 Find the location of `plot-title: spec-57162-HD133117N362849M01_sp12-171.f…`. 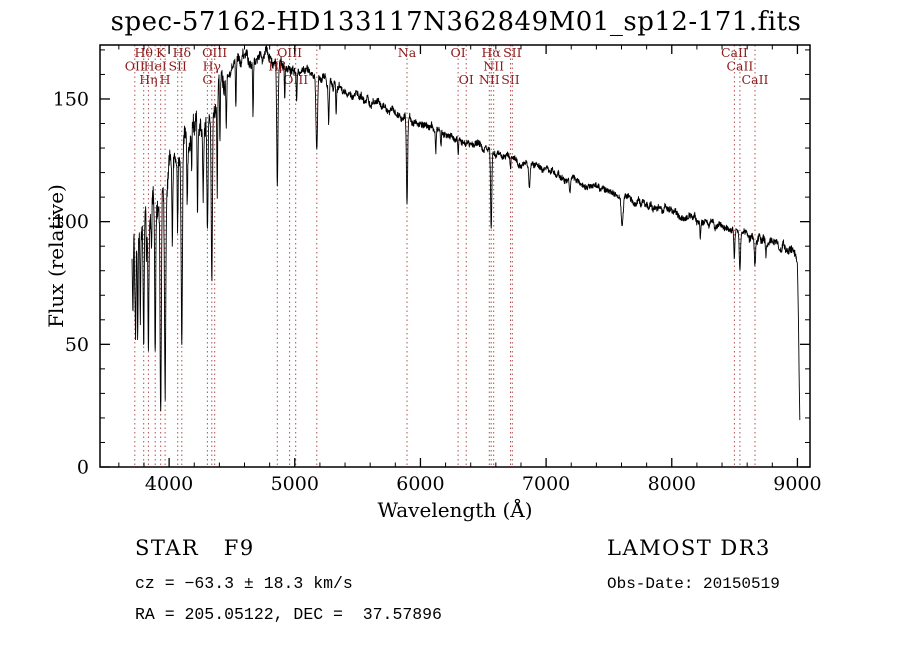

plot-title: spec-57162-HD133117N362849M01_sp12-171.f… is located at coordinates (456, 22).